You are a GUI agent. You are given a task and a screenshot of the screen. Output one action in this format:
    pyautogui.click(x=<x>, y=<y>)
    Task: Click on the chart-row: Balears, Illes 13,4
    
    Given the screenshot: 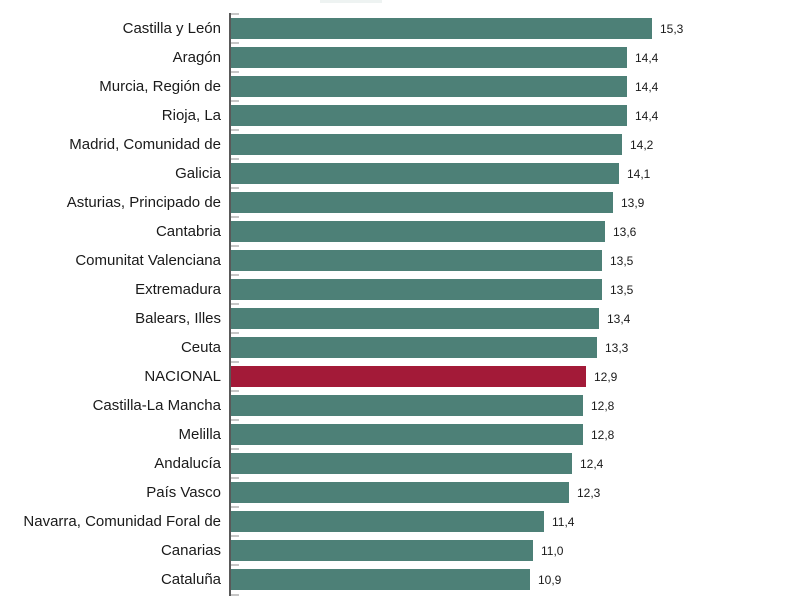 What is the action you would take?
    pyautogui.click(x=397, y=318)
    